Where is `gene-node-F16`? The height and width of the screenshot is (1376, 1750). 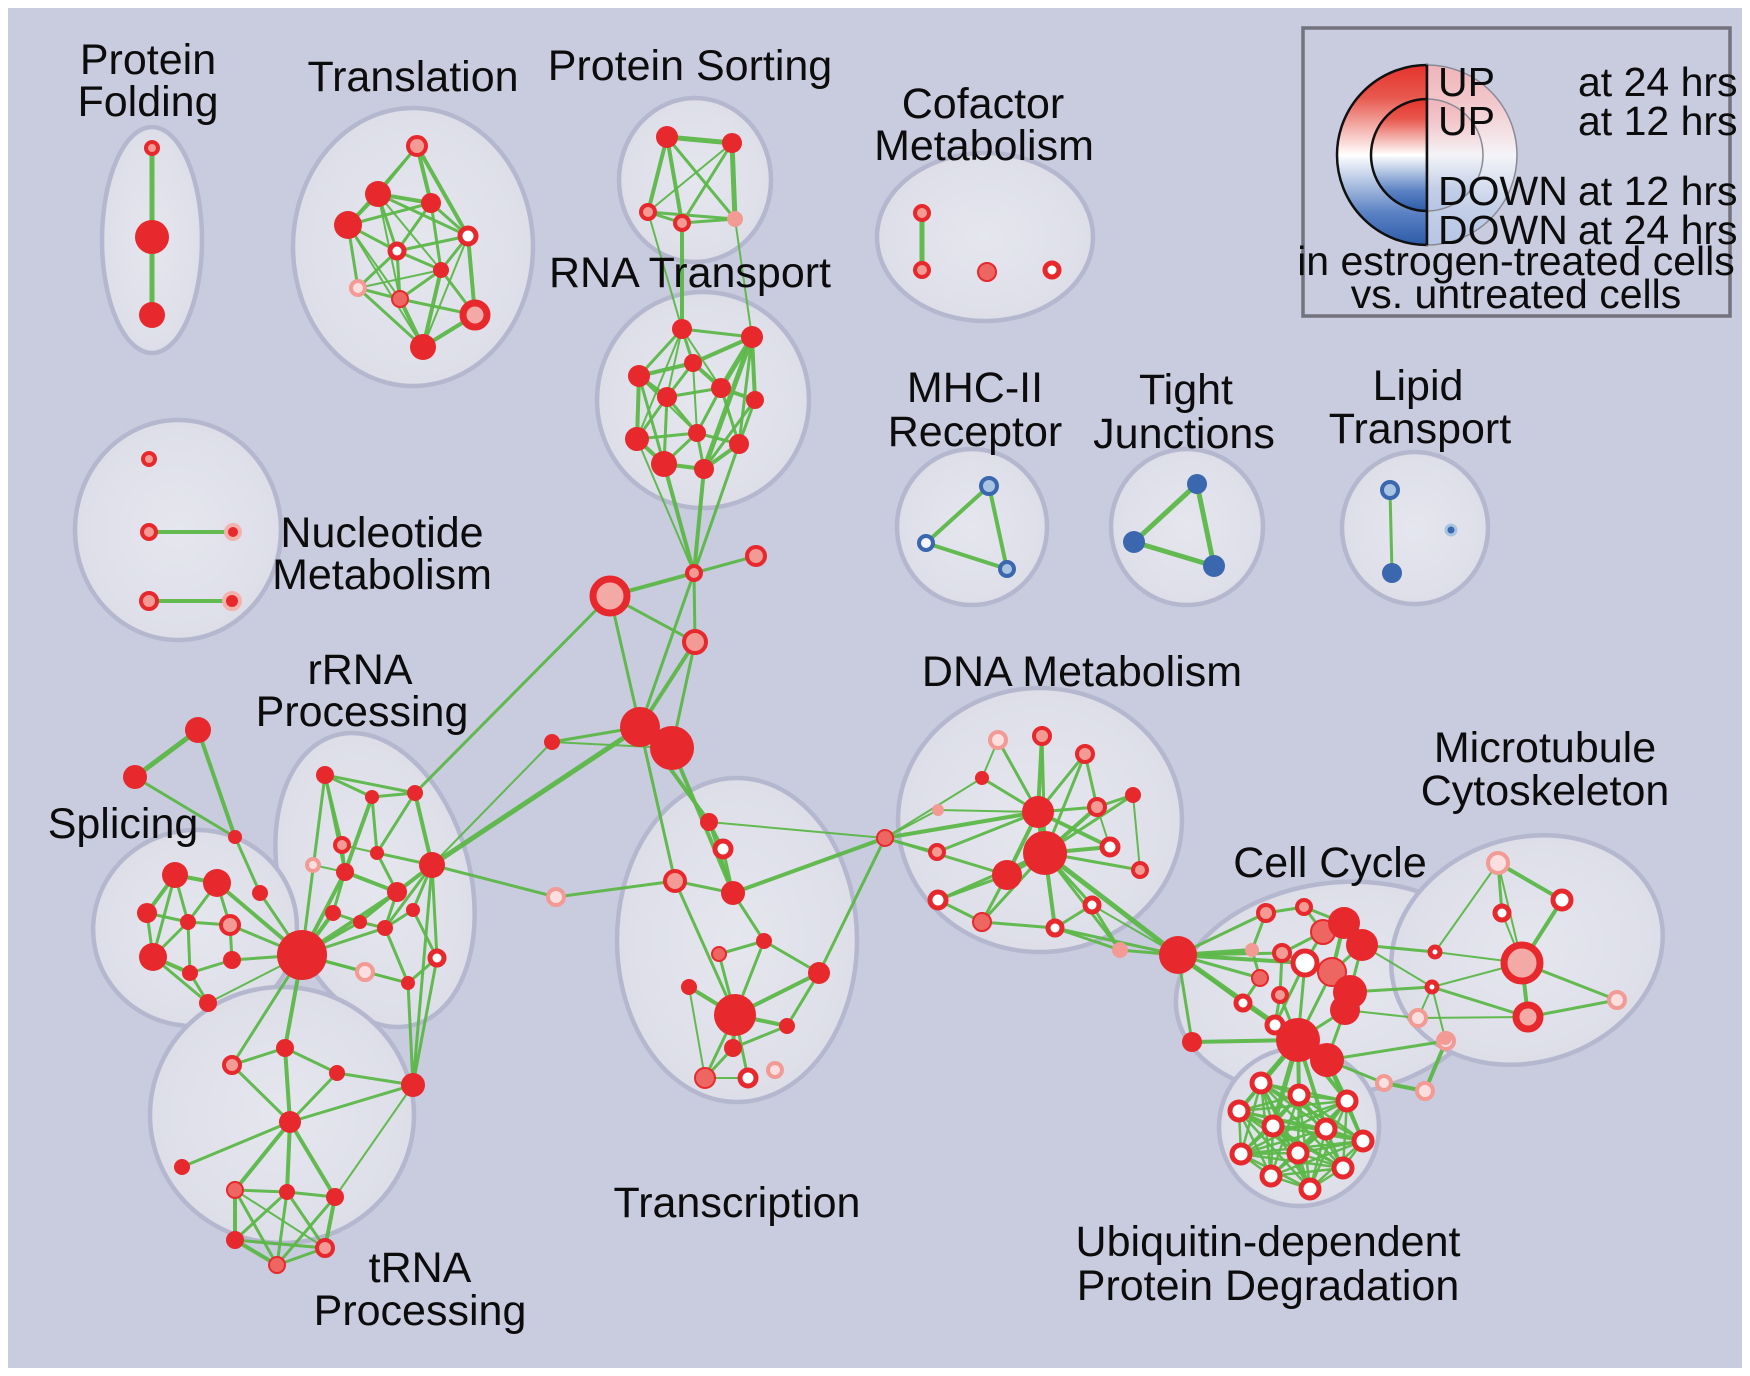
gene-node-F16 is located at coordinates (408, 983).